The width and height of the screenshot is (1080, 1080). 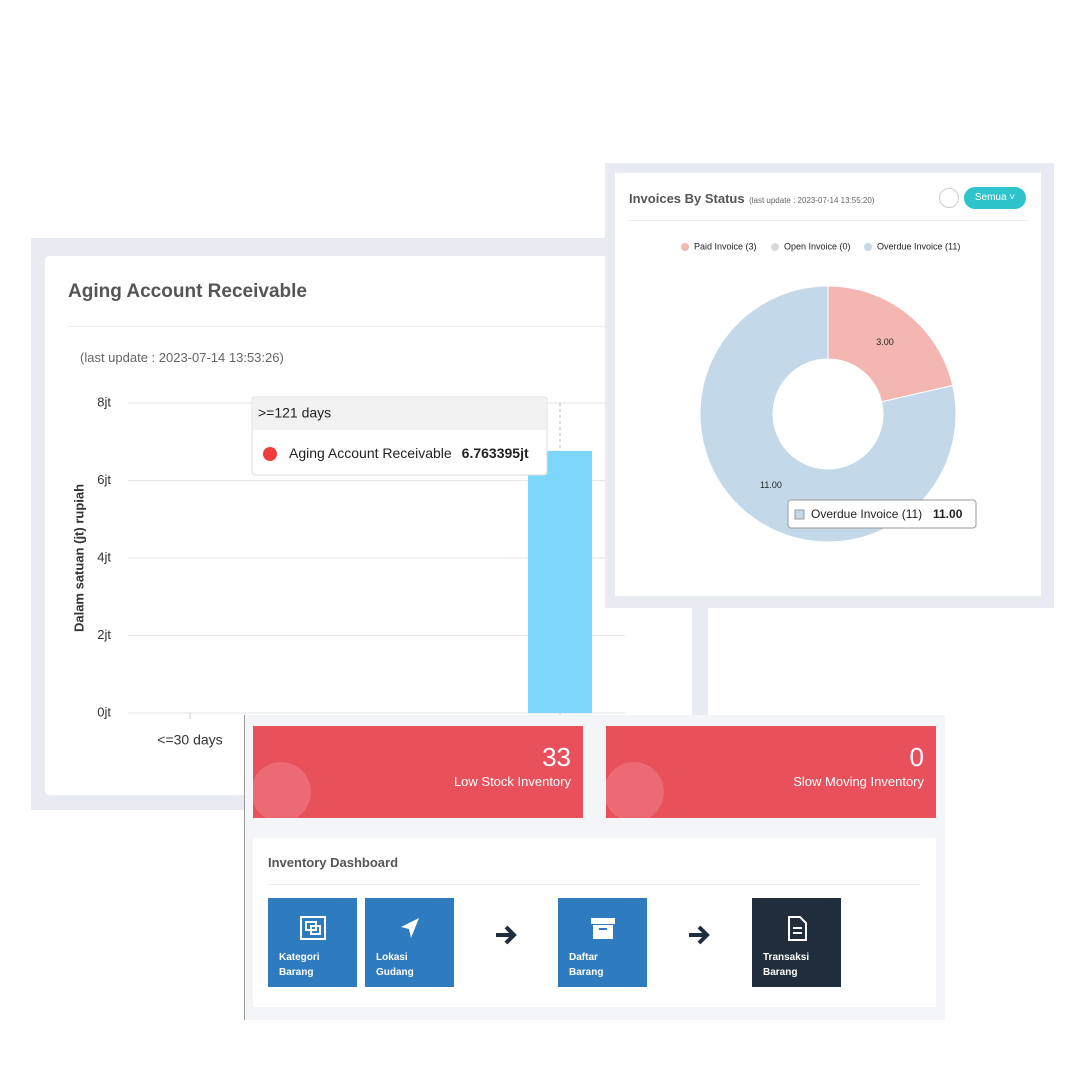 I want to click on last-update: (last update : 2023-07-14 13:53:26), so click(x=182, y=357).